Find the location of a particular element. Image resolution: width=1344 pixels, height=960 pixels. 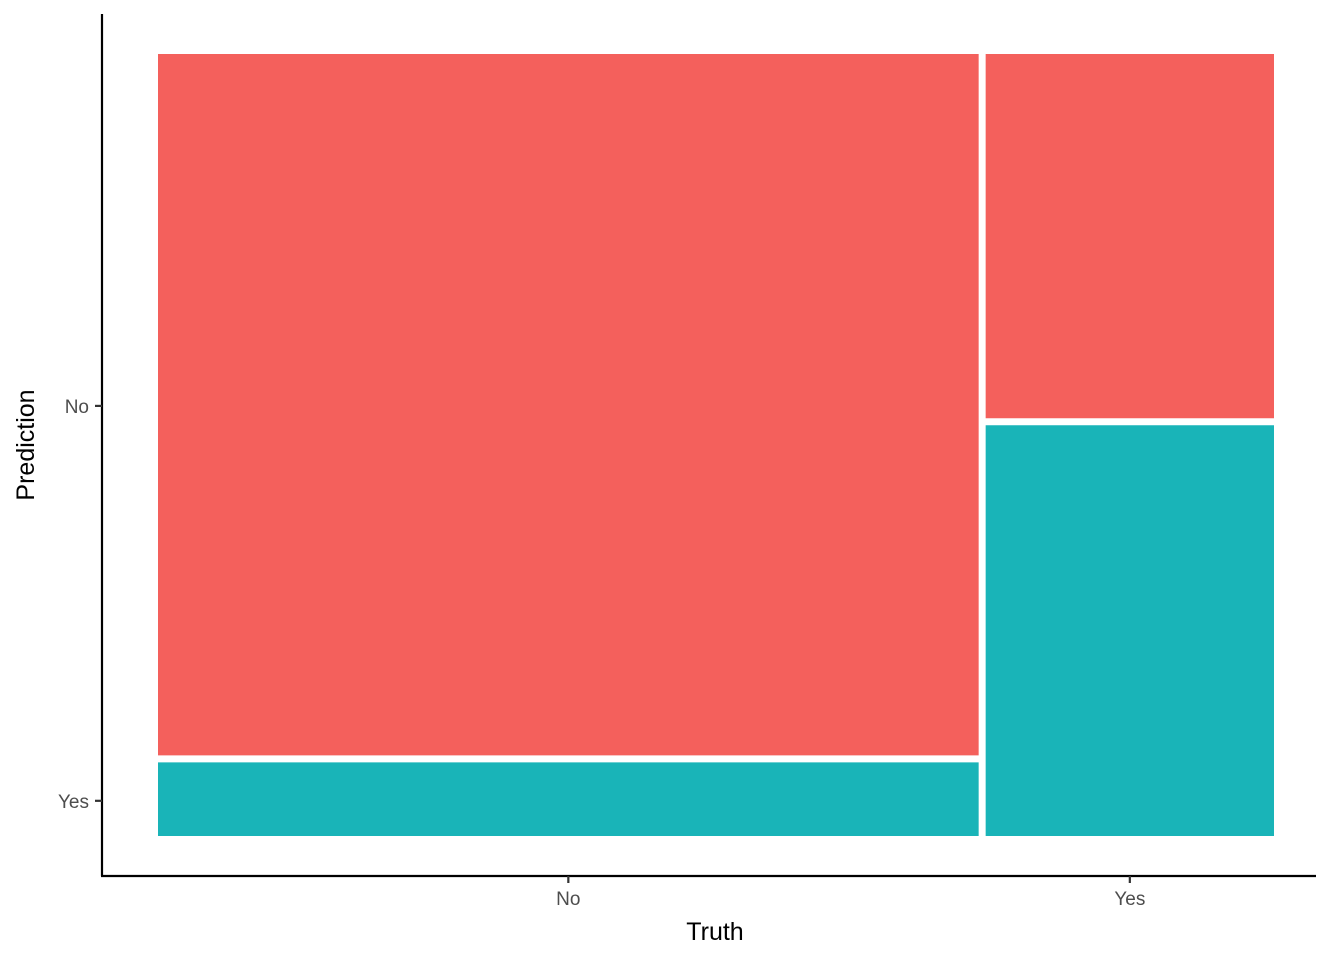

x-axis-title: Truth is located at coordinates (714, 932).